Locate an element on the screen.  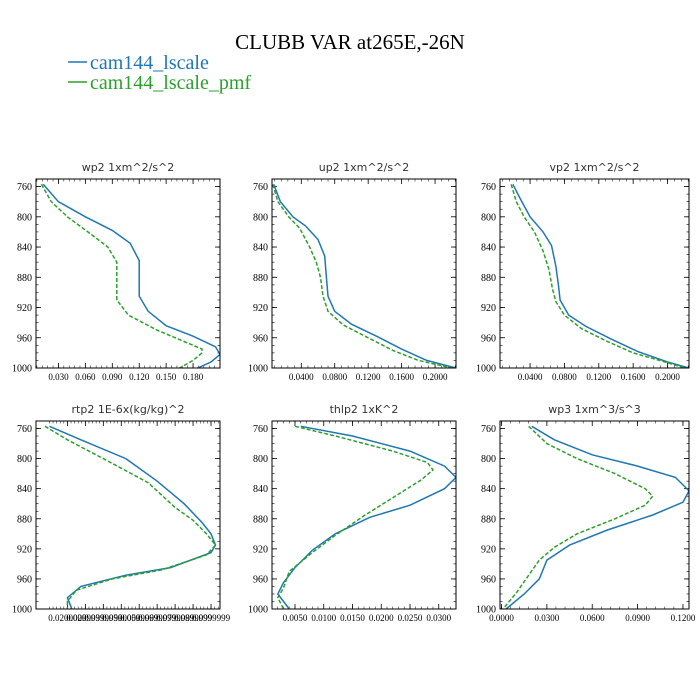
x-tick-label: 0.0500000 is located at coordinates (121, 618).